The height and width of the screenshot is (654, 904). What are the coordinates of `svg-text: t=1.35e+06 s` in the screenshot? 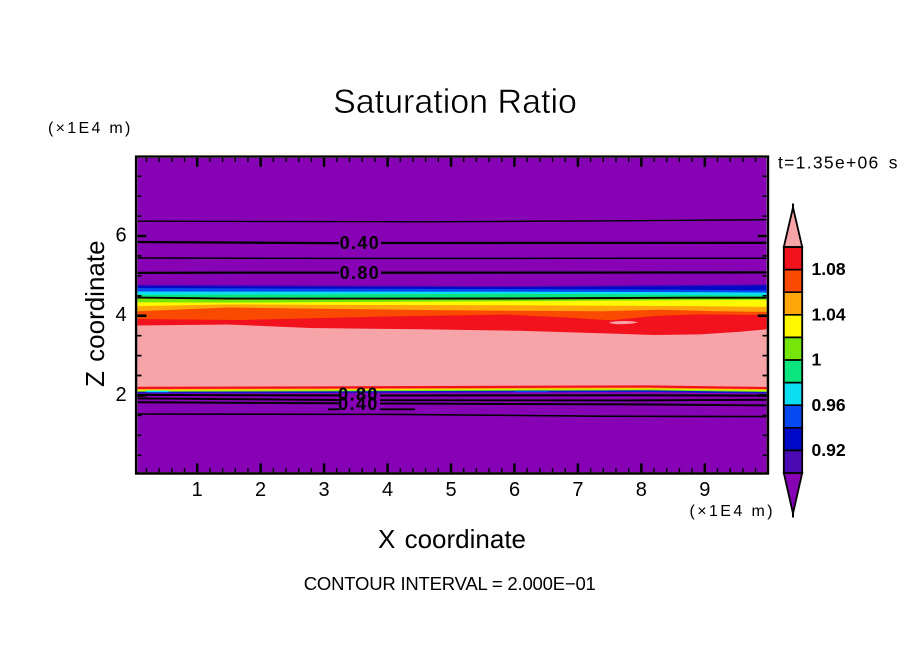 It's located at (838, 163).